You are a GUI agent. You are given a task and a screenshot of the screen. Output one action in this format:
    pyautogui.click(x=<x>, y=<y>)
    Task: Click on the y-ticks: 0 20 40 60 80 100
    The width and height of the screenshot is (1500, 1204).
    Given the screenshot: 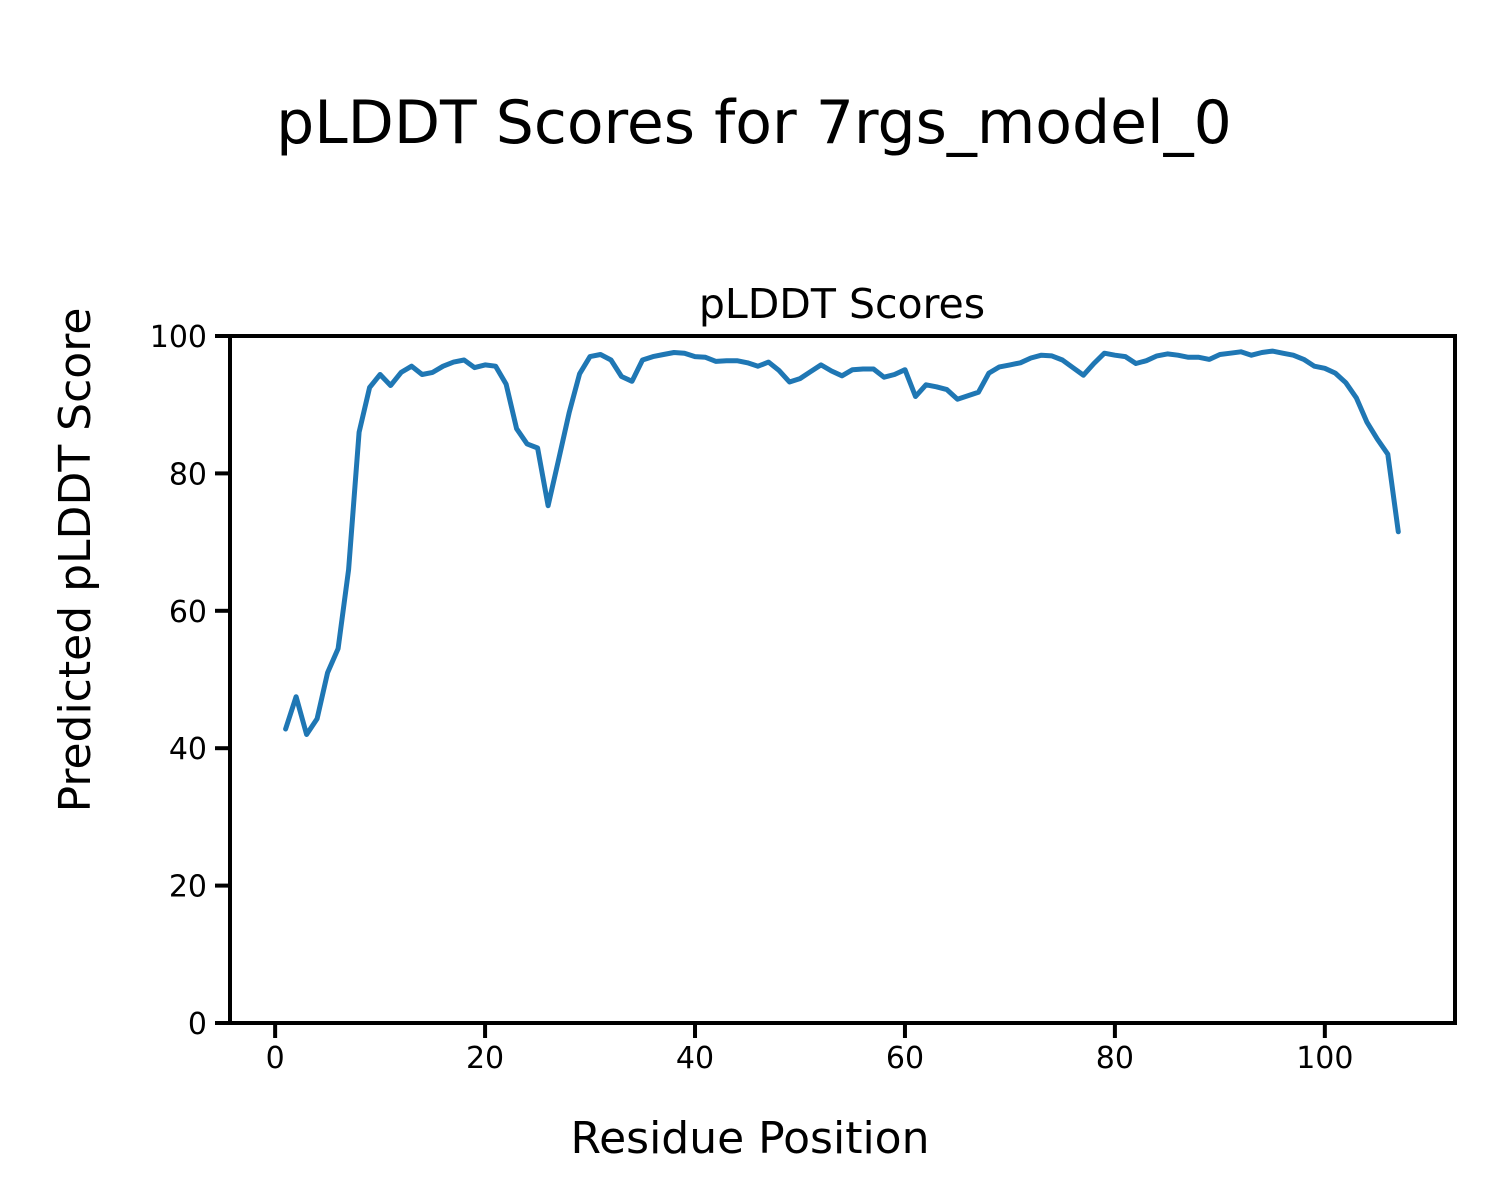 What is the action you would take?
    pyautogui.click(x=190, y=681)
    